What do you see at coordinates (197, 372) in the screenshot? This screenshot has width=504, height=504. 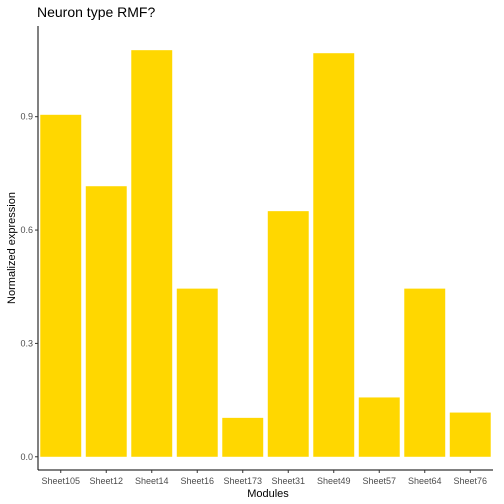 I see `bar-sheet16` at bounding box center [197, 372].